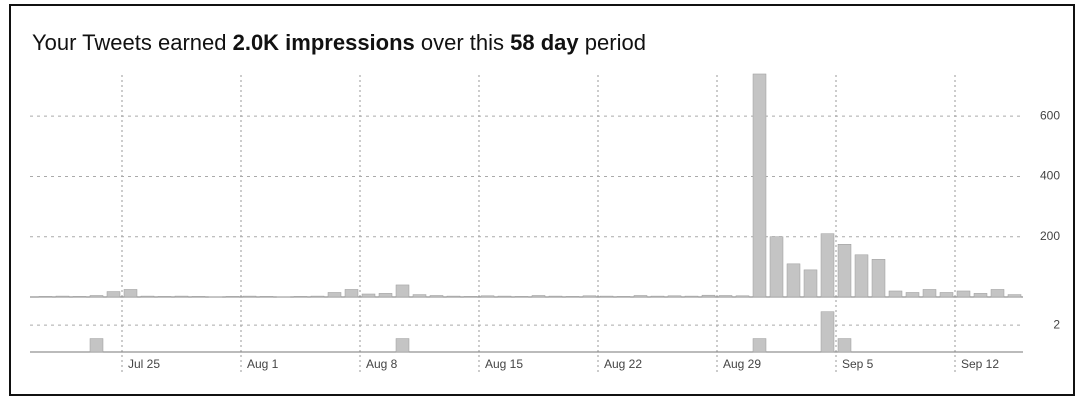 The image size is (1081, 400). What do you see at coordinates (1050, 115) in the screenshot?
I see `y-tick-label: 600` at bounding box center [1050, 115].